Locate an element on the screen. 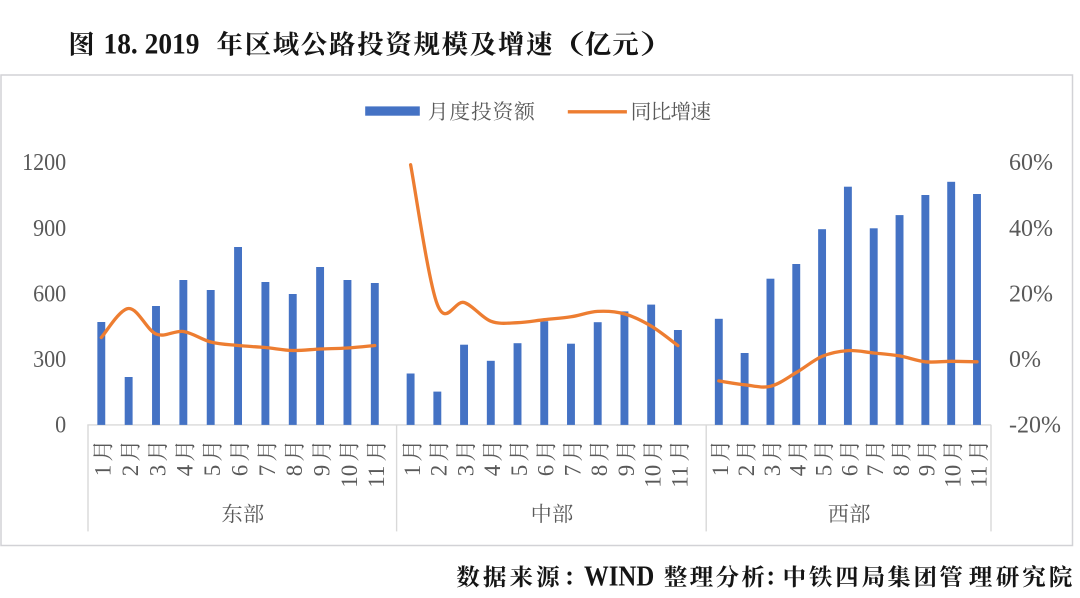  svg-text: 300 is located at coordinates (49, 358).